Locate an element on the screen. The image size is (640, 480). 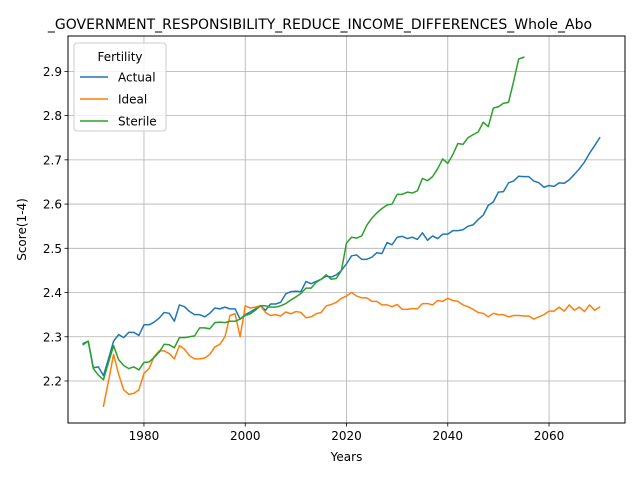
legend-label-actual: Actual is located at coordinates (137, 78).